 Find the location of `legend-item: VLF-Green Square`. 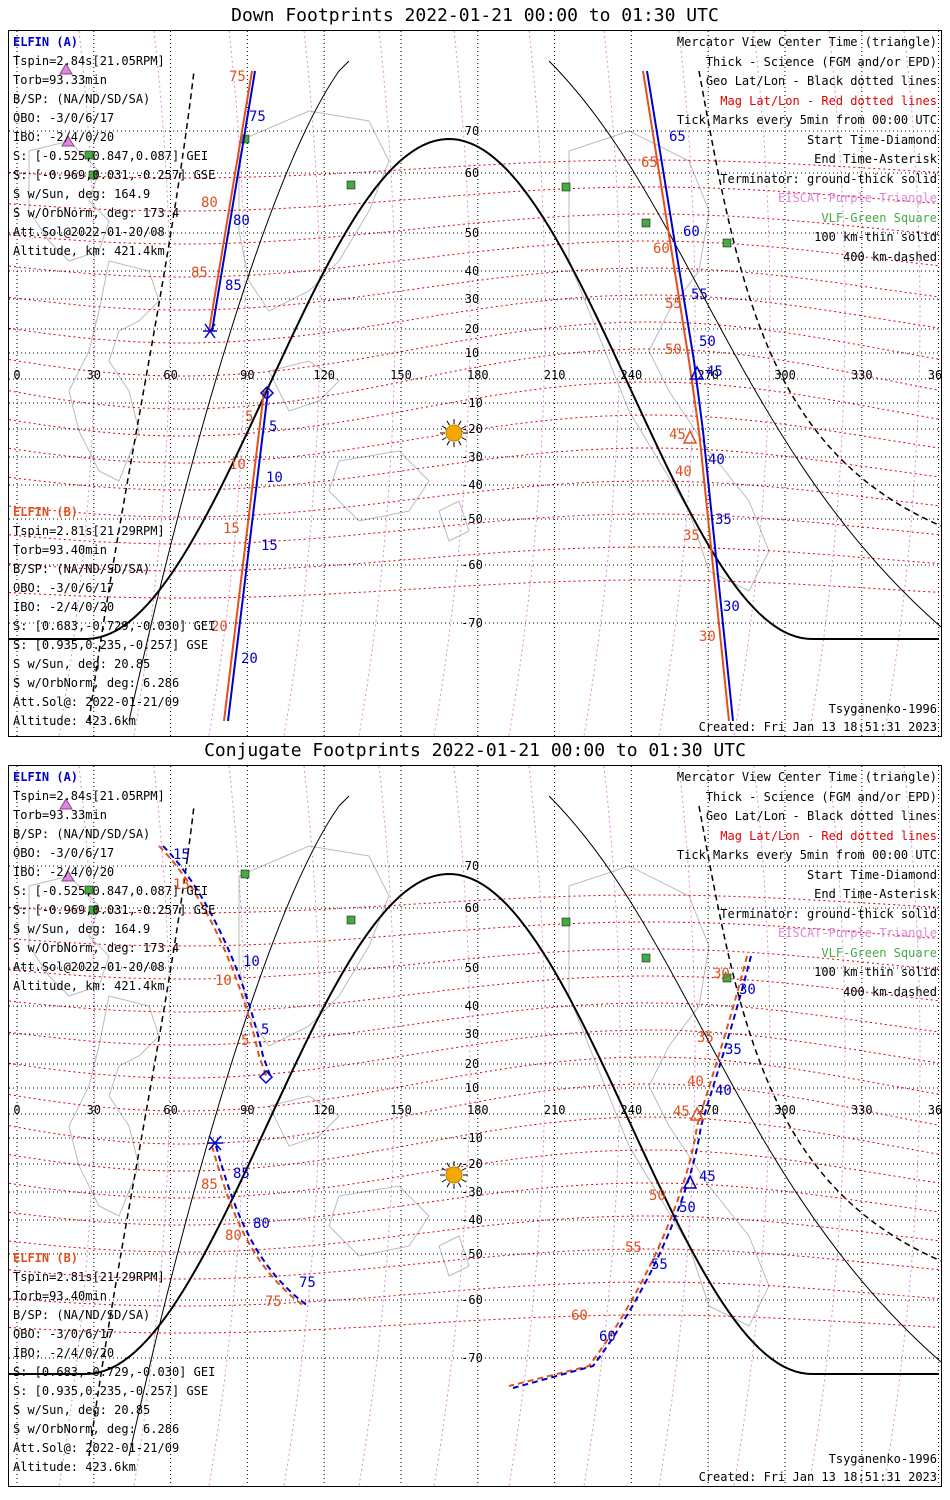

legend-item: VLF-Green Square is located at coordinates (879, 952).